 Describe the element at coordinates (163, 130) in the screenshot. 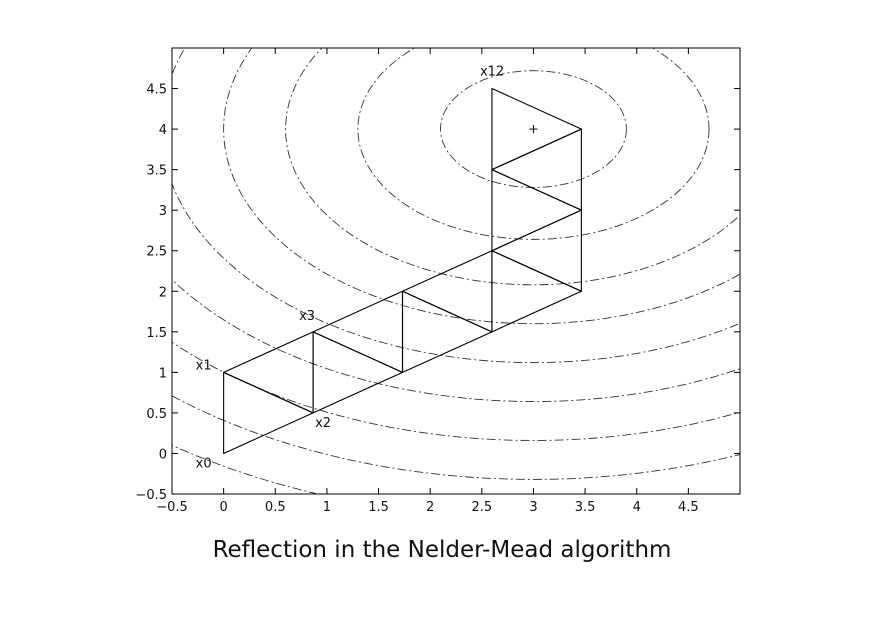

I see `y-tick-label: 4` at that location.